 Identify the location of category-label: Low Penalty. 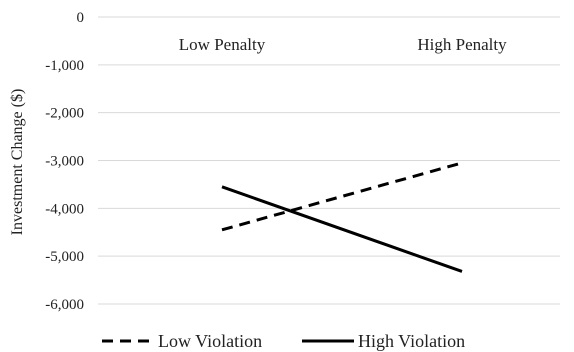
(222, 44).